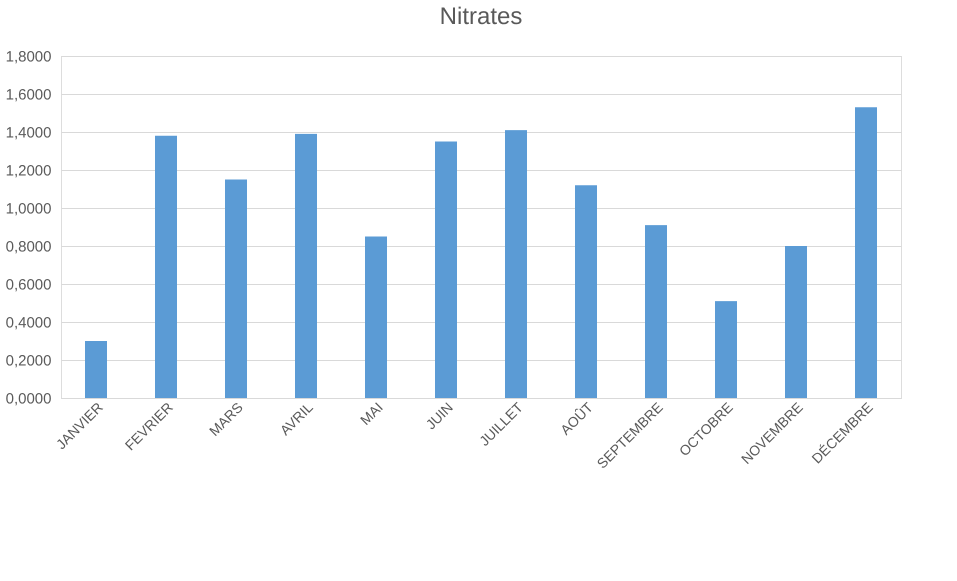 The height and width of the screenshot is (581, 957). I want to click on chart-title: Nitrates, so click(481, 16).